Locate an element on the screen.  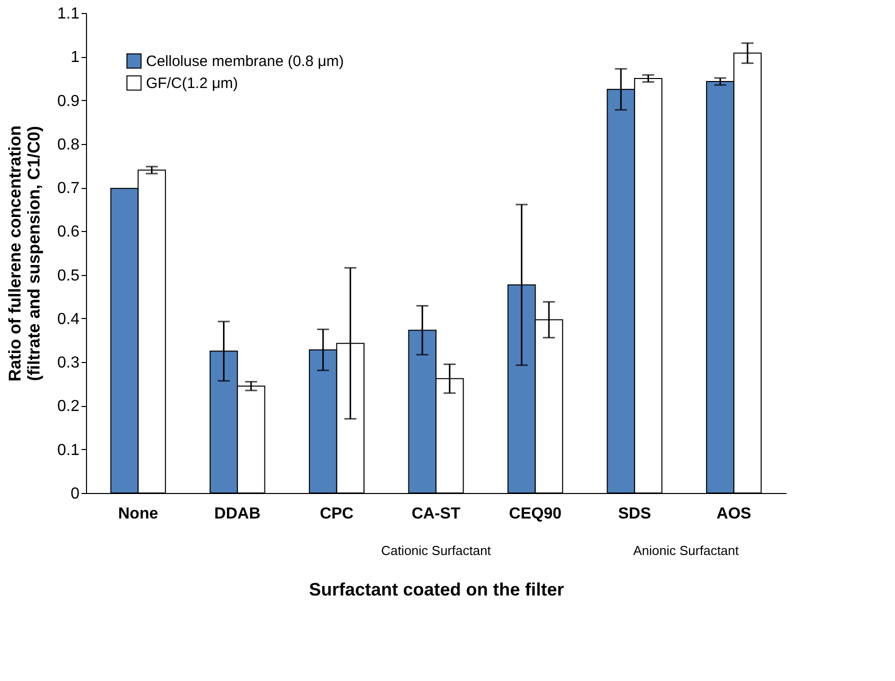
y-tick-label: 0.8 is located at coordinates (68, 145).